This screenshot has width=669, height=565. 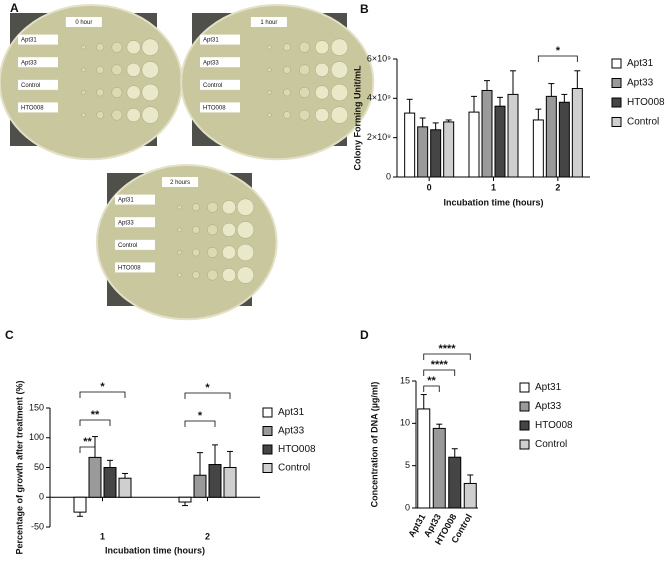 What do you see at coordinates (640, 83) in the screenshot?
I see `legend-label: Apt33` at bounding box center [640, 83].